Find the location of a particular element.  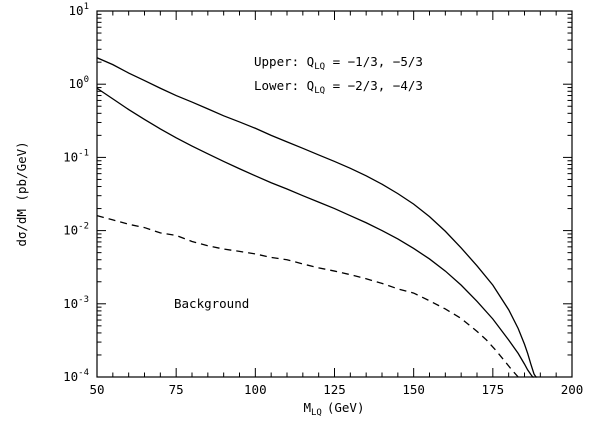

y-axis-label: dσ/dM (pb/GeV) is located at coordinates (21, 193).